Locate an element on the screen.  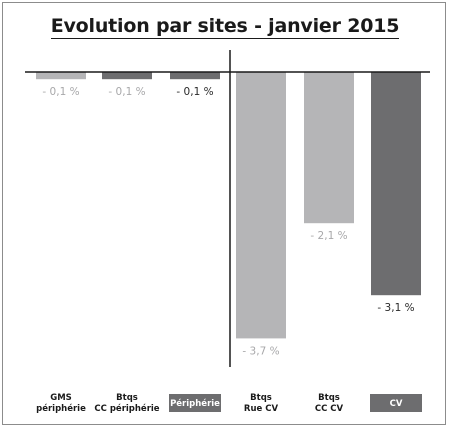
category-label-0-line-1: périphérie is located at coordinates (61, 408).